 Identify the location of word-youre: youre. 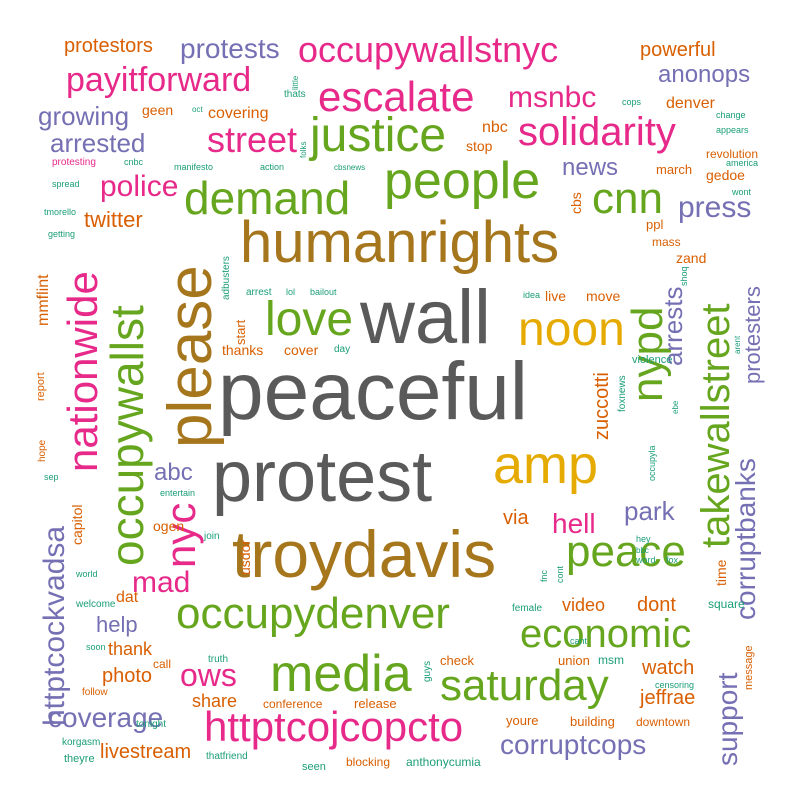
(522, 720).